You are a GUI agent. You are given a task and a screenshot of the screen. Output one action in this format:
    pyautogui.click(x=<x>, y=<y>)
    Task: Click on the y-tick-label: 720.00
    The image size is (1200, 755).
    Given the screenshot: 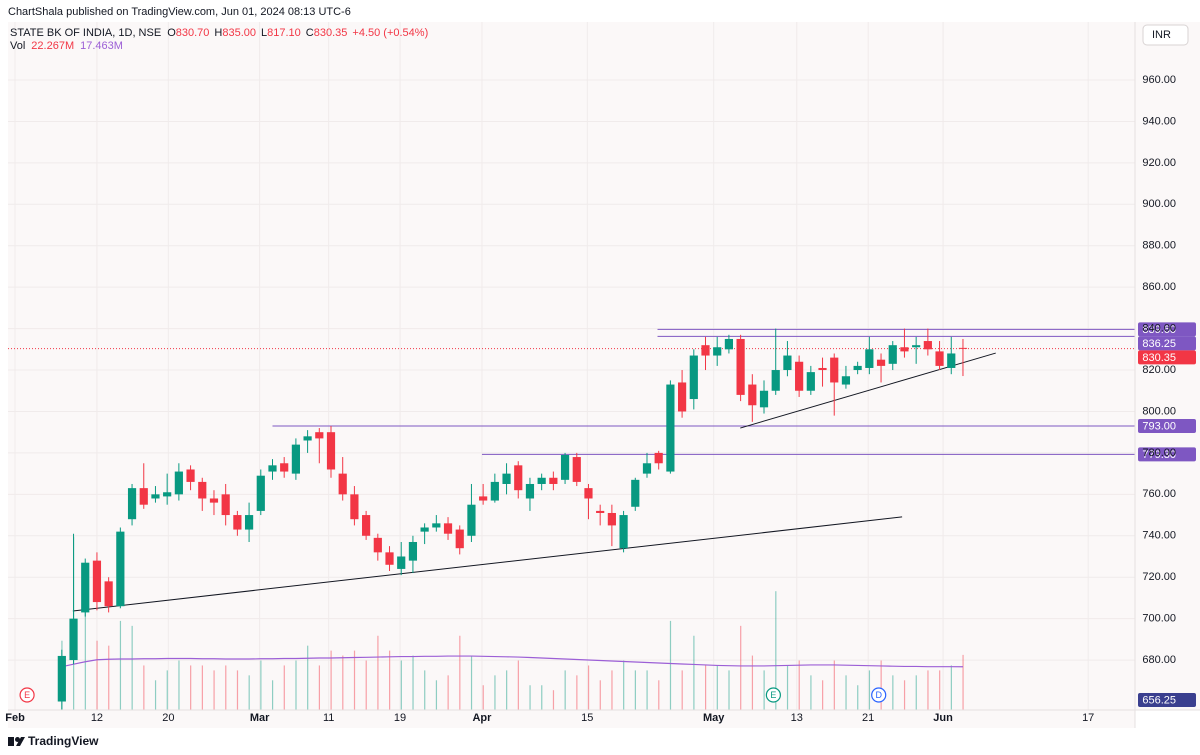 What is the action you would take?
    pyautogui.click(x=1159, y=577)
    